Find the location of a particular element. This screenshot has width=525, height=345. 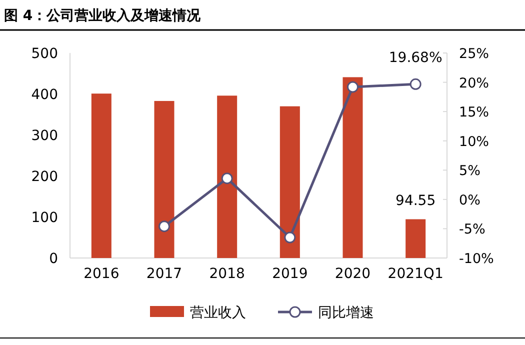

y-tick-label: 0 is located at coordinates (53, 259).